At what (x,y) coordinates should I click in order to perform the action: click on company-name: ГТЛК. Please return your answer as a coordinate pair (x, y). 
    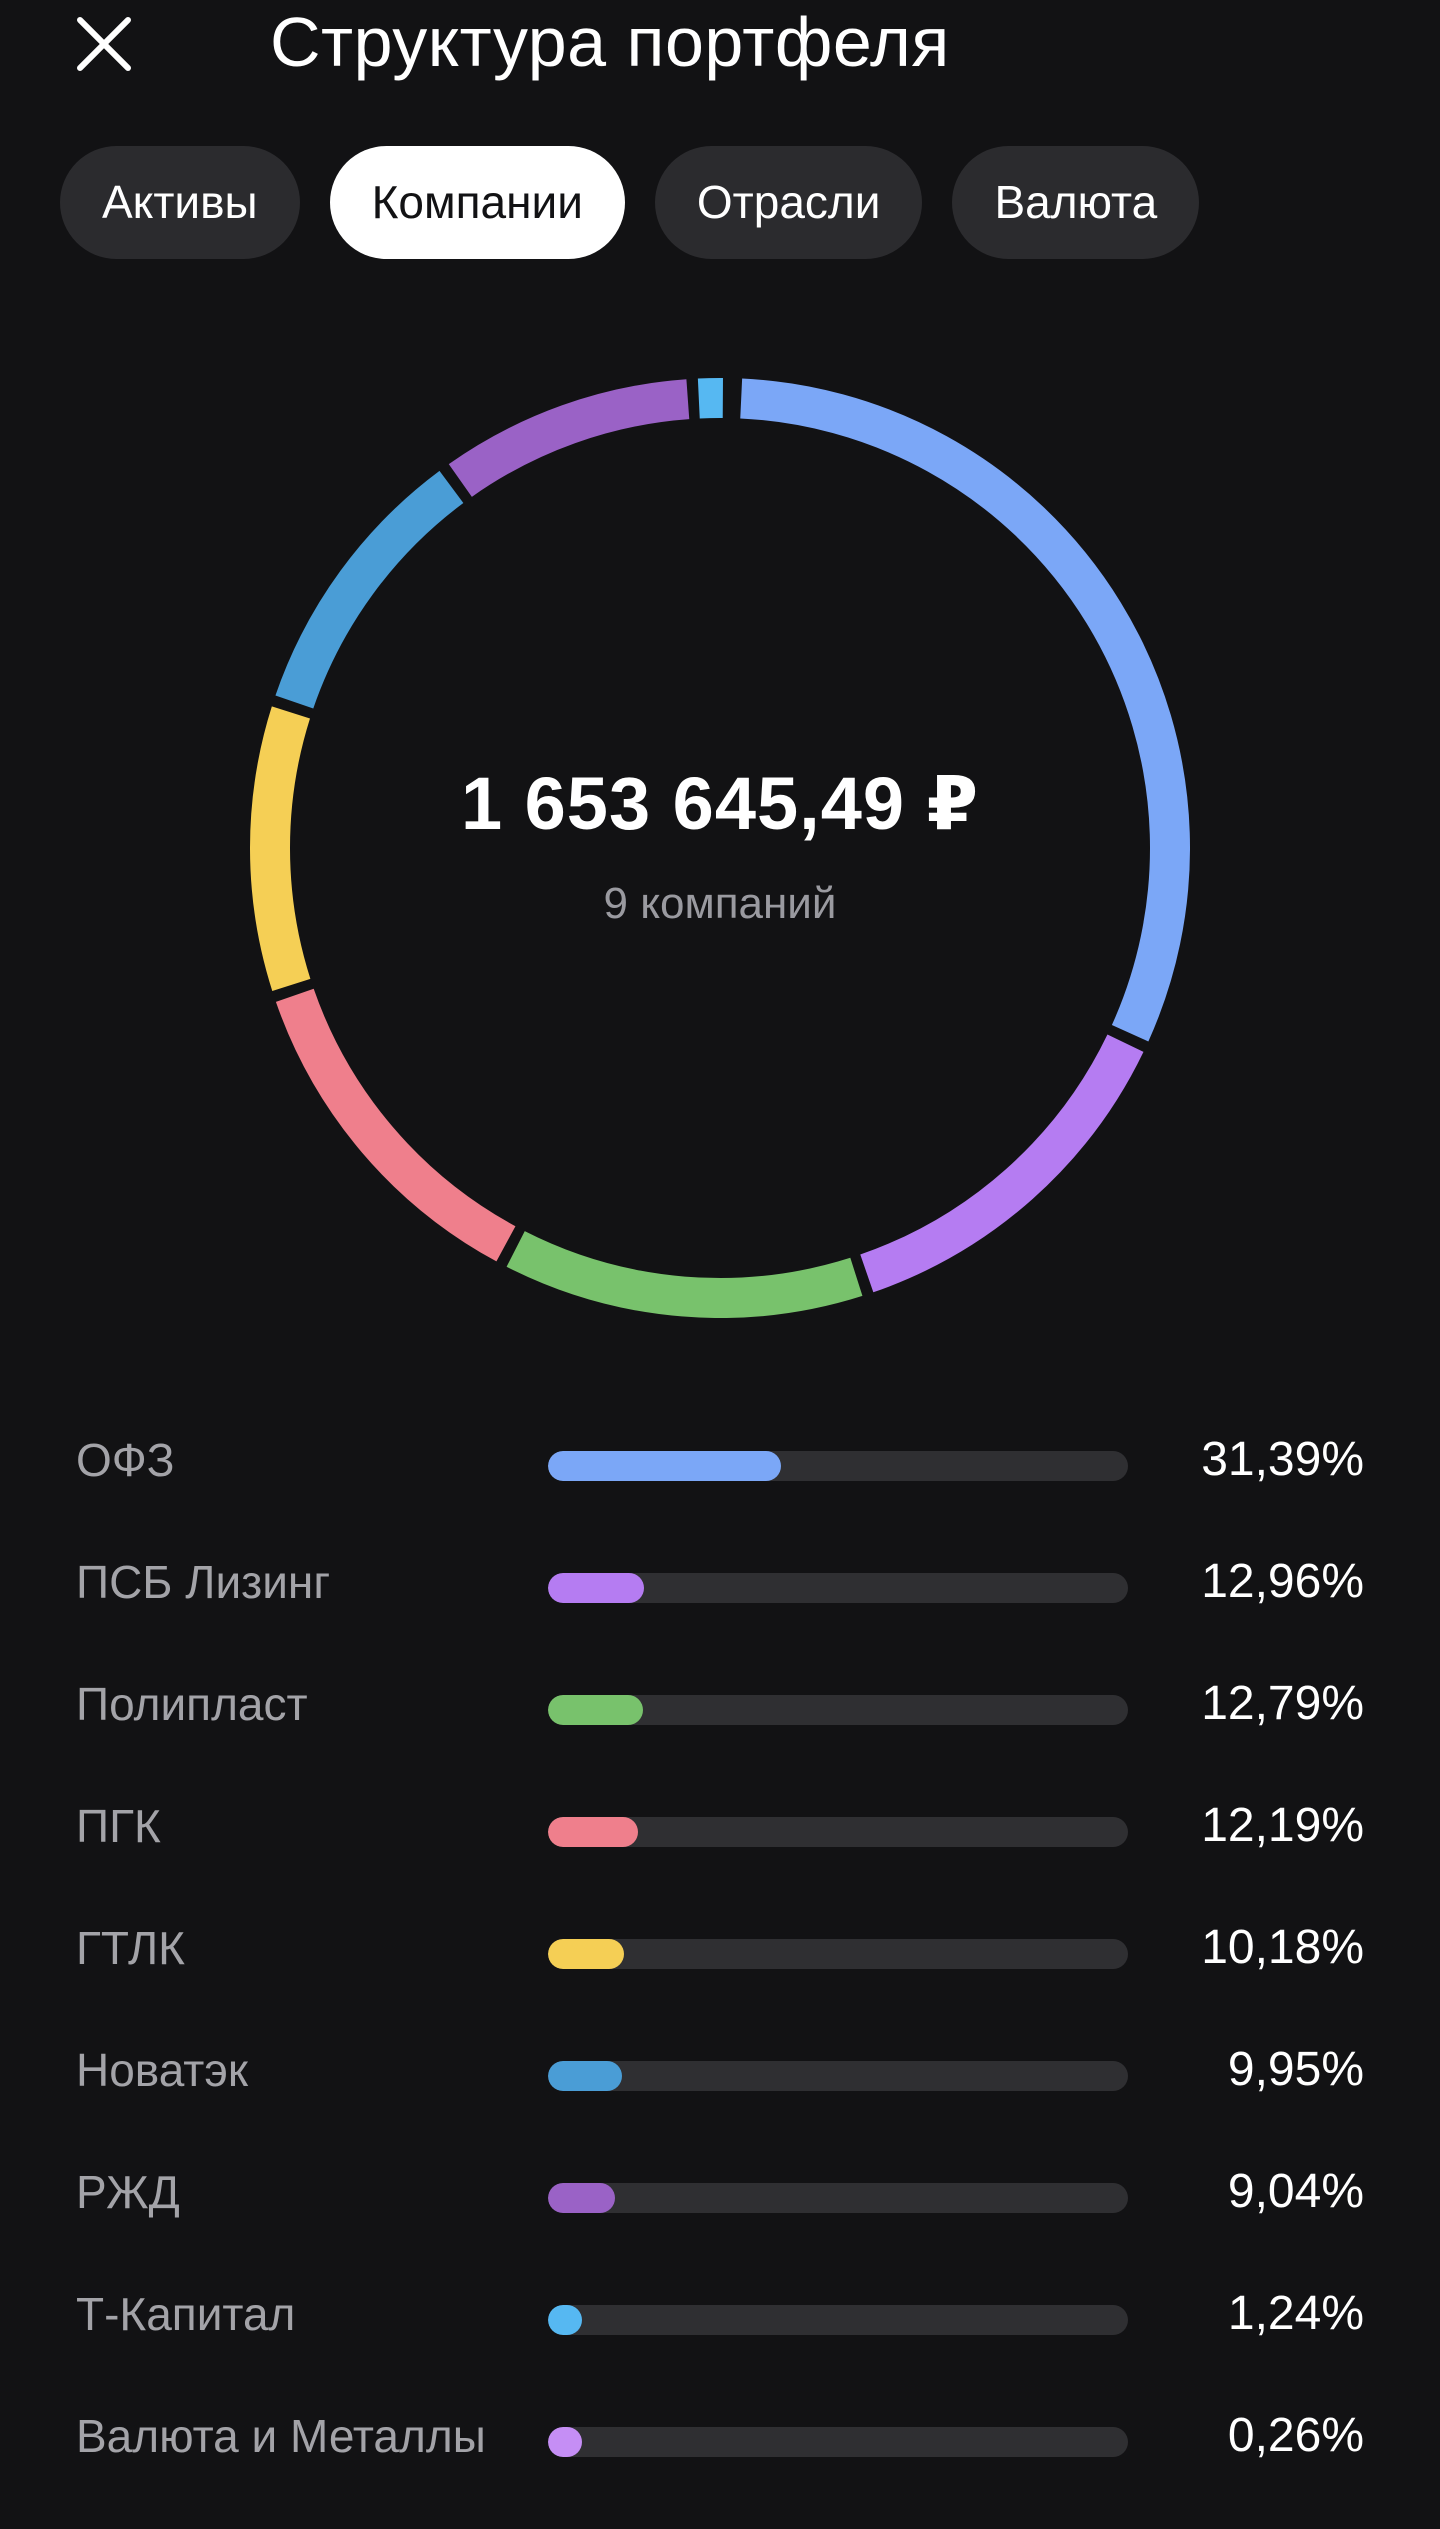
    Looking at the image, I should click on (130, 1948).